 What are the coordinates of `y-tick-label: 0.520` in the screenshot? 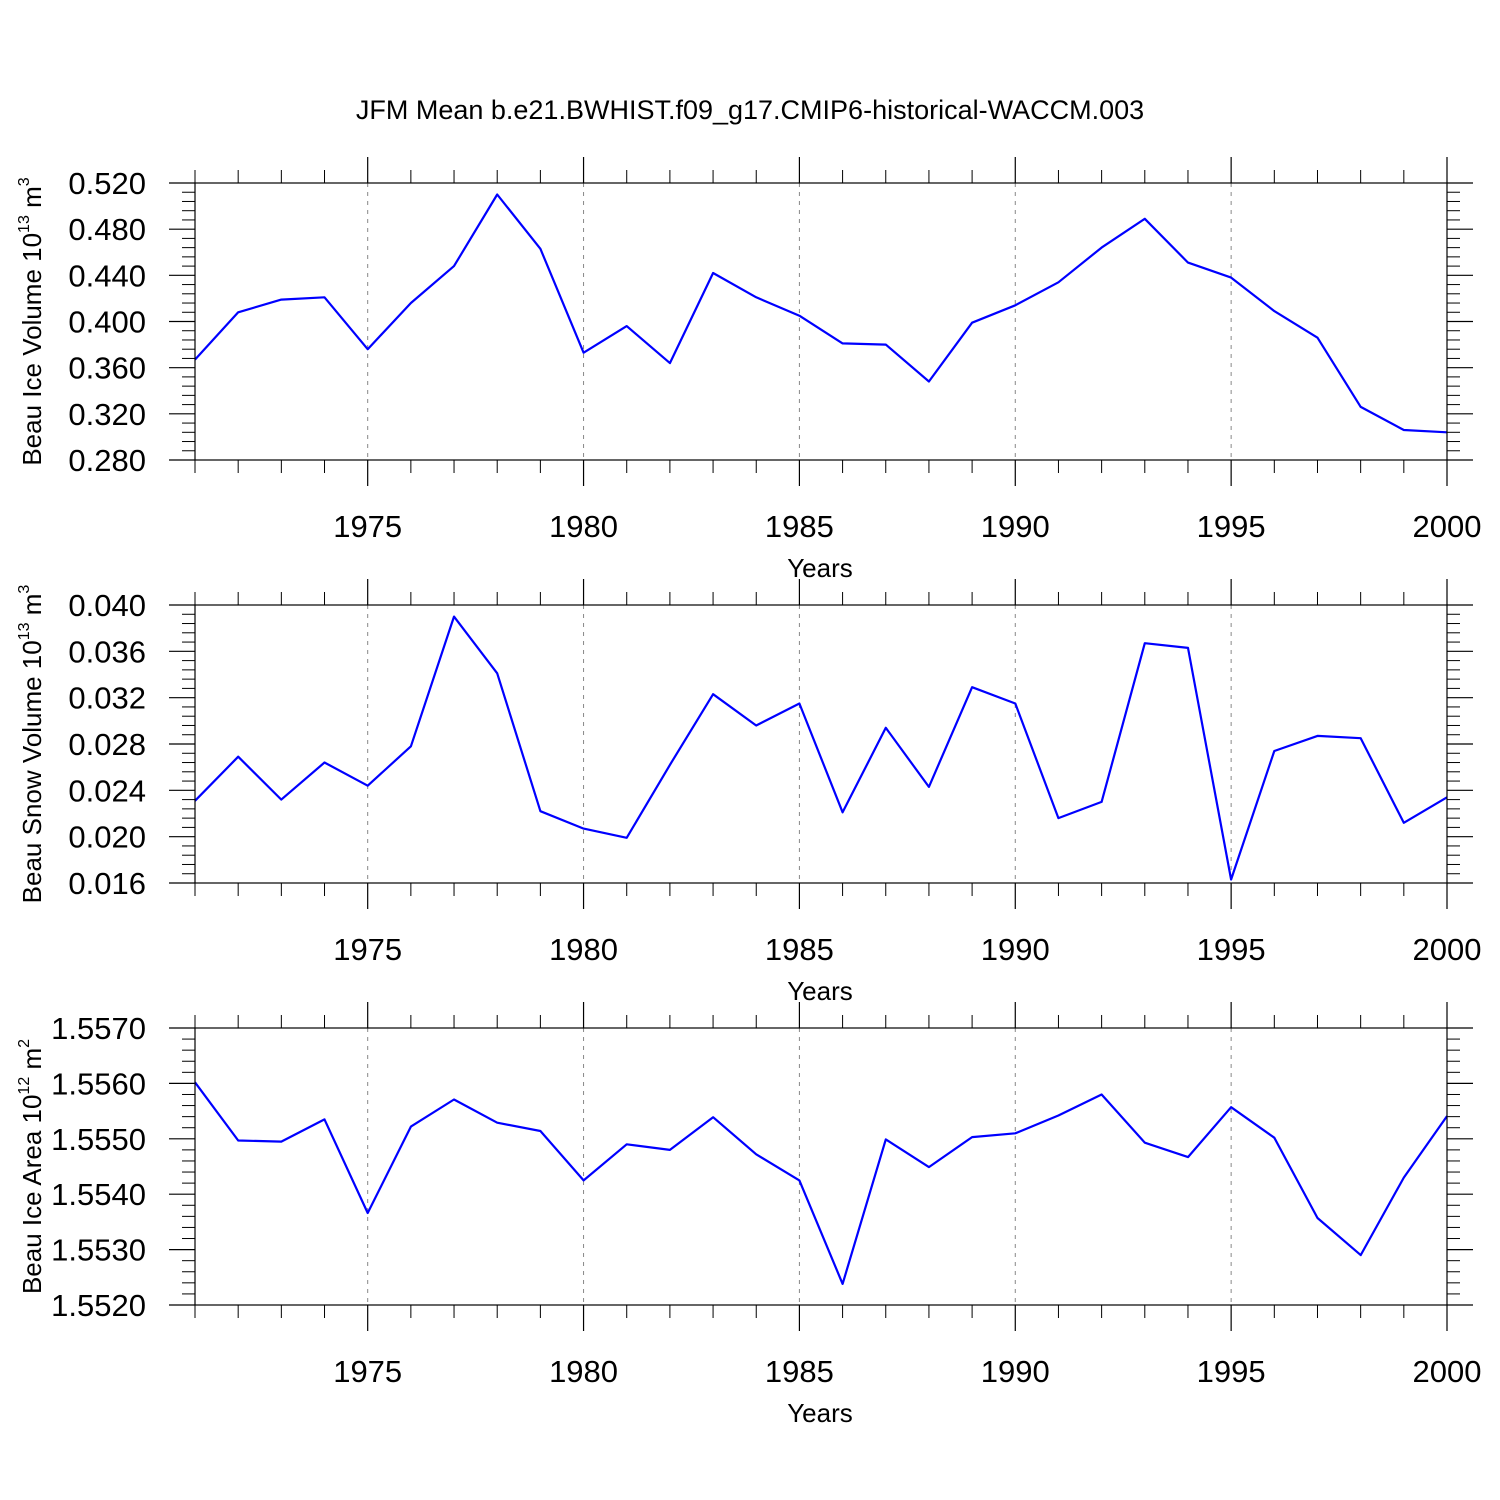 It's located at (107, 183).